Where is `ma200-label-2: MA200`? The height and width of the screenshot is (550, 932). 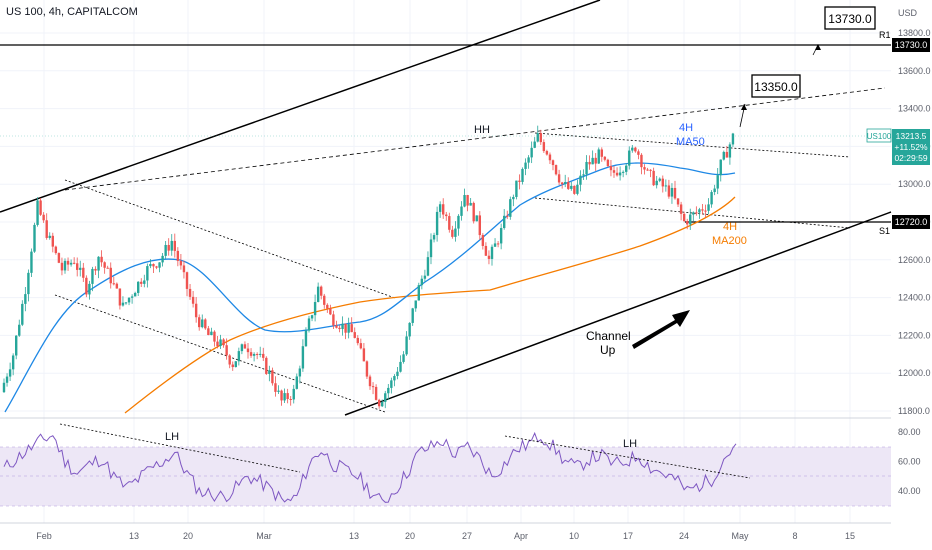 ma200-label-2: MA200 is located at coordinates (729, 241).